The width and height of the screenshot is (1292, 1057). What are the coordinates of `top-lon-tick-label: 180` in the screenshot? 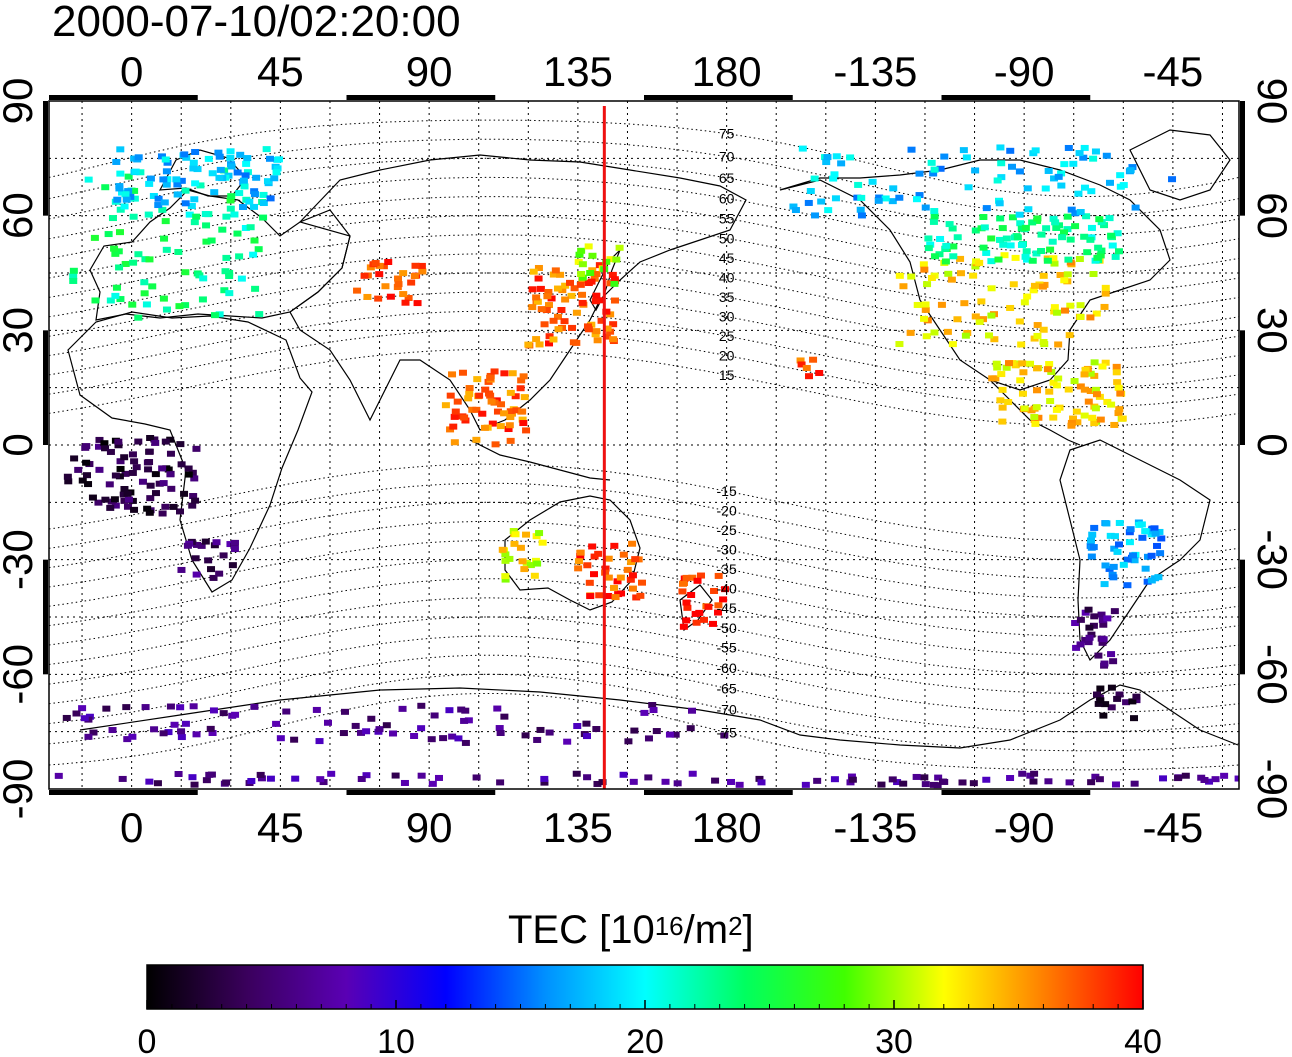 It's located at (727, 71).